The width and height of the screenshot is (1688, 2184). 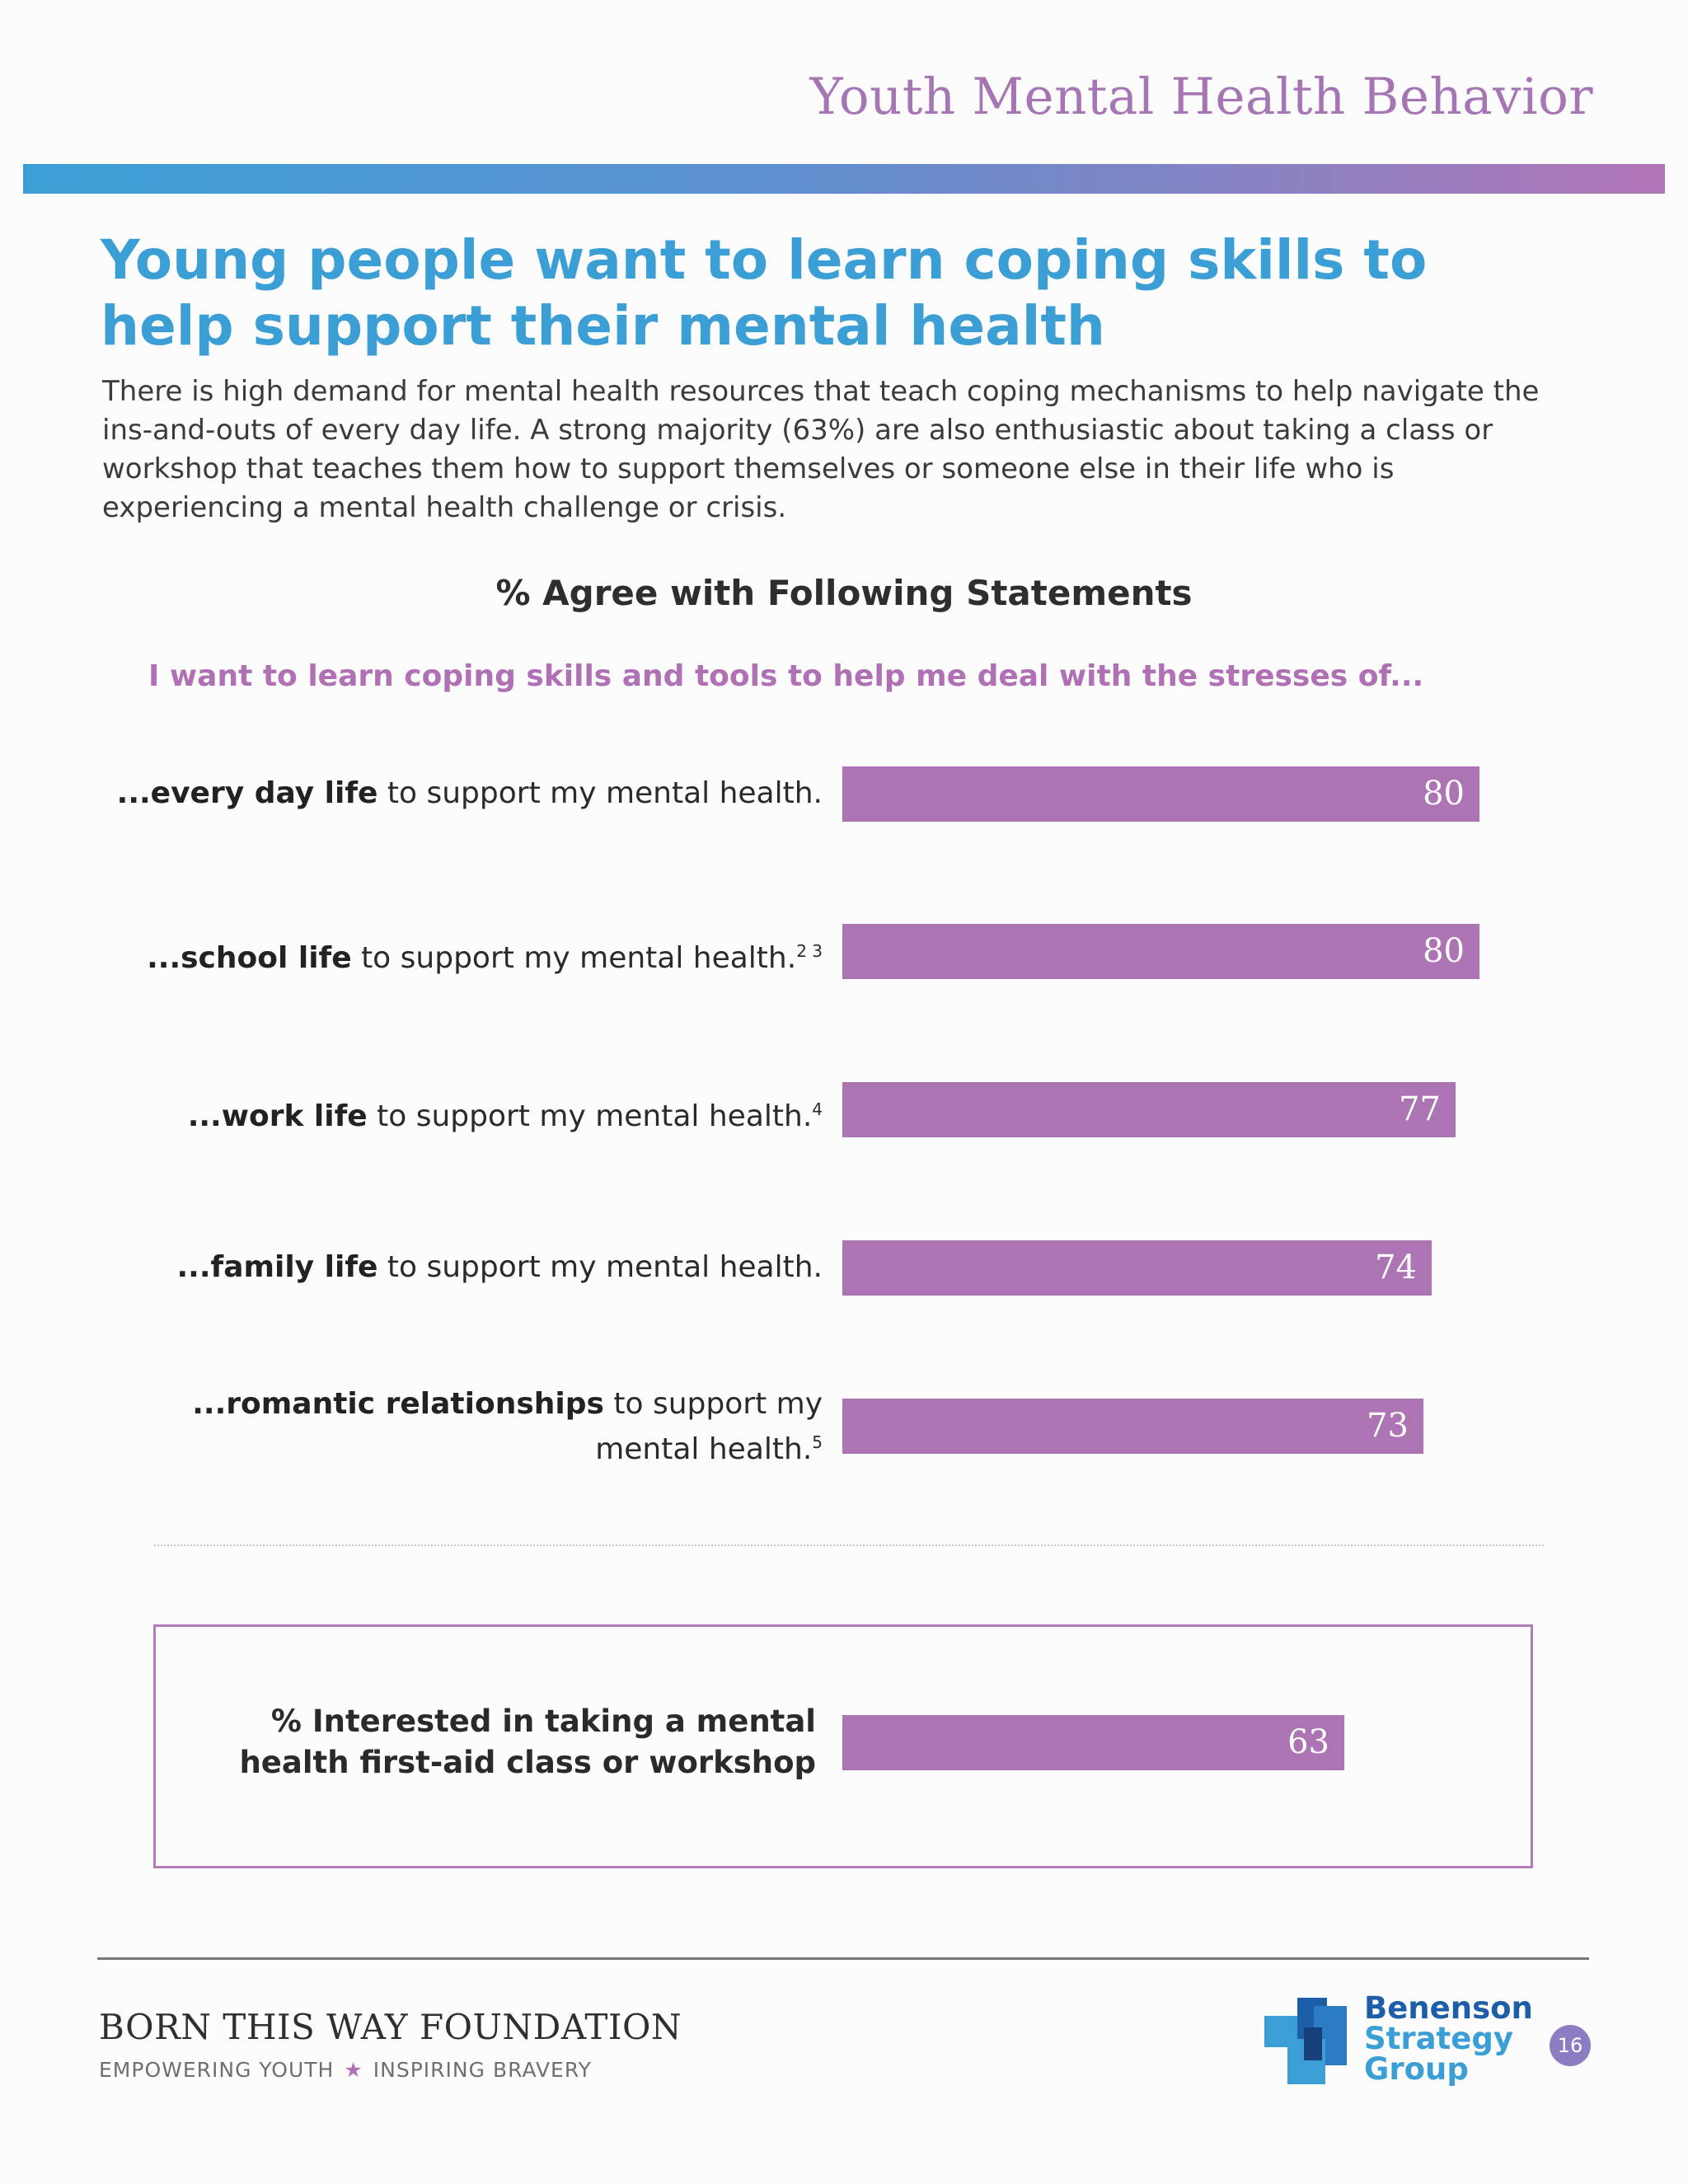 I want to click on tagline-right: INSPIRING BRAVERY, so click(x=483, y=2070).